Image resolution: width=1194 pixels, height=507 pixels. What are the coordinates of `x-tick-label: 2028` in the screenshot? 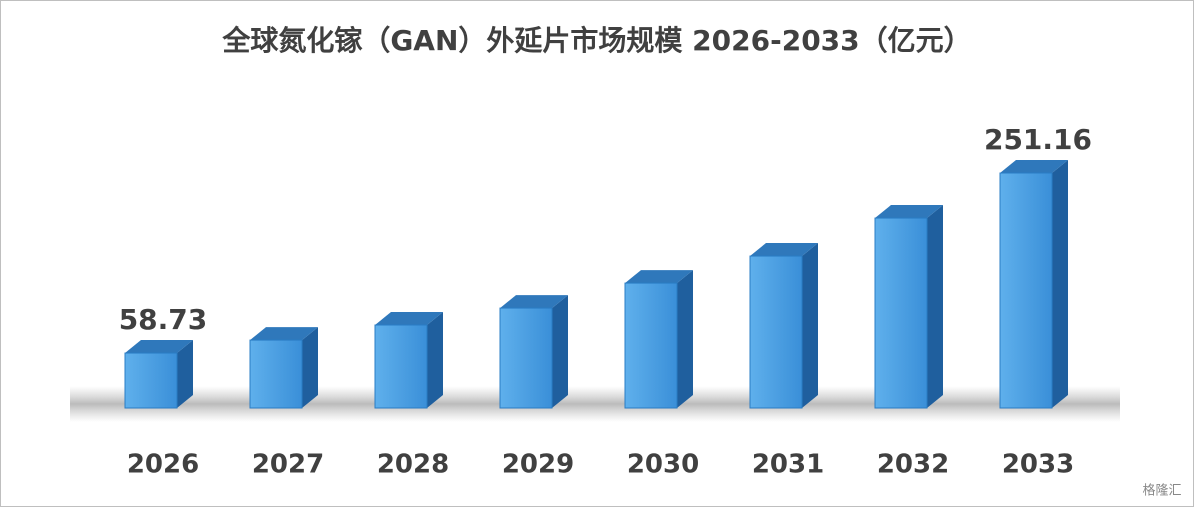 It's located at (413, 465).